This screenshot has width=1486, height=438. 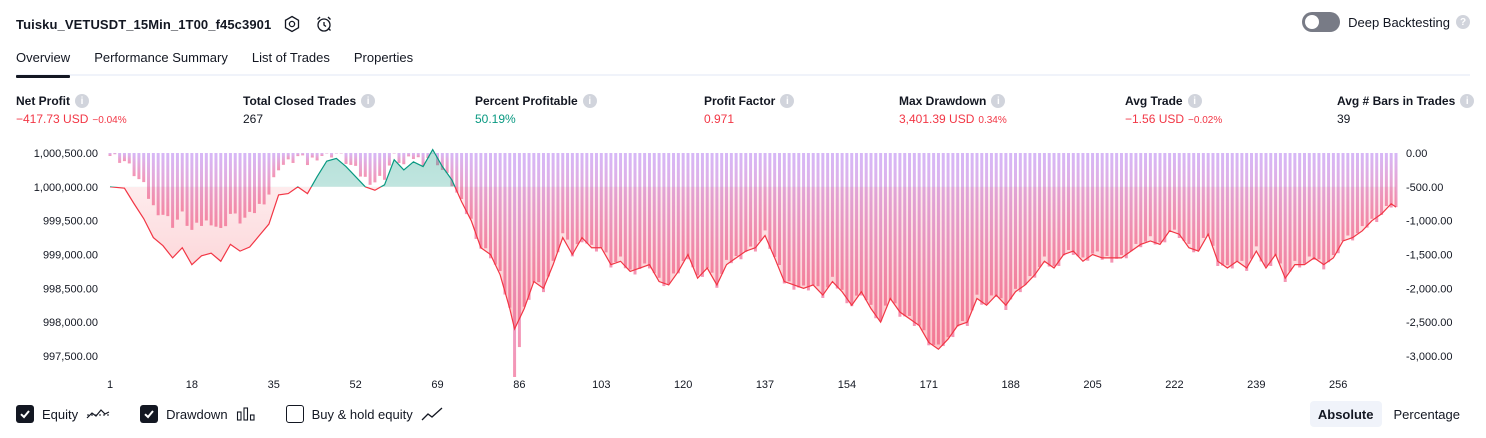 I want to click on metric-net-profit: Net Profit i −417.73 USD −0.04%, so click(x=71, y=110).